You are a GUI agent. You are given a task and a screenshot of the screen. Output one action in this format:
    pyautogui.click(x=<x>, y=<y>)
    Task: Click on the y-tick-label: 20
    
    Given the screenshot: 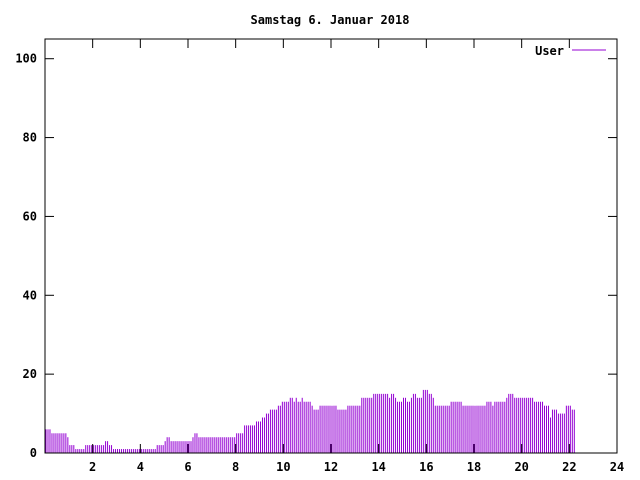 What is the action you would take?
    pyautogui.click(x=30, y=374)
    